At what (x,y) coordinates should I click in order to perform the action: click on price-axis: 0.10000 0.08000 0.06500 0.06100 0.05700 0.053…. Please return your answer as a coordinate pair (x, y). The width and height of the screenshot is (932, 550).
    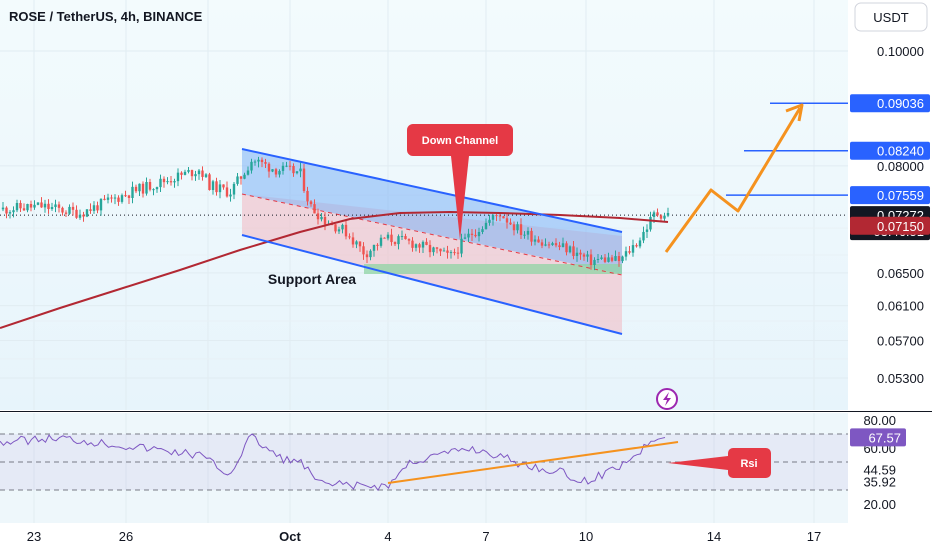
    Looking at the image, I should click on (900, 215).